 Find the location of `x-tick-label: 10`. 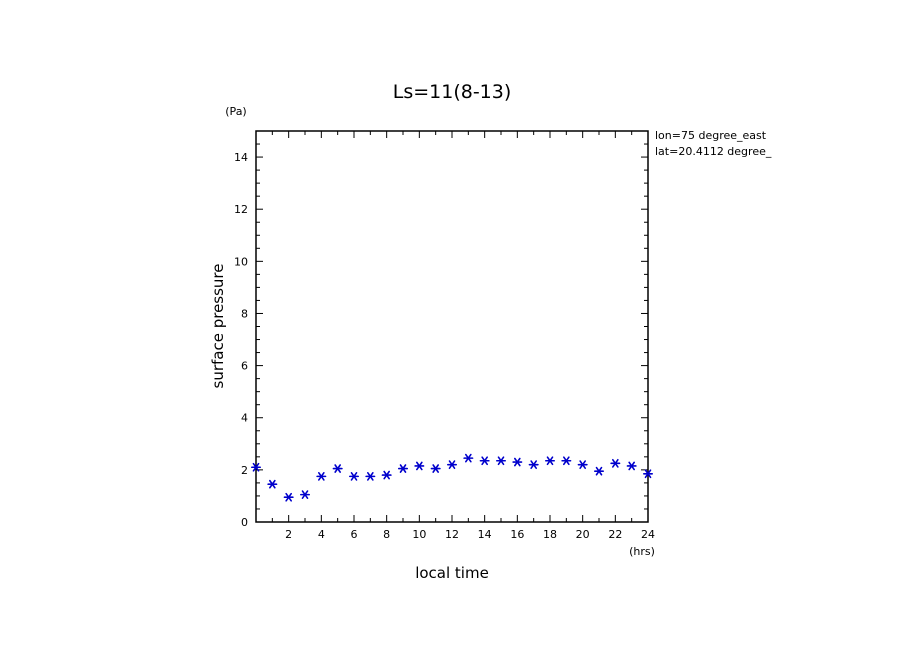

x-tick-label: 10 is located at coordinates (419, 534).